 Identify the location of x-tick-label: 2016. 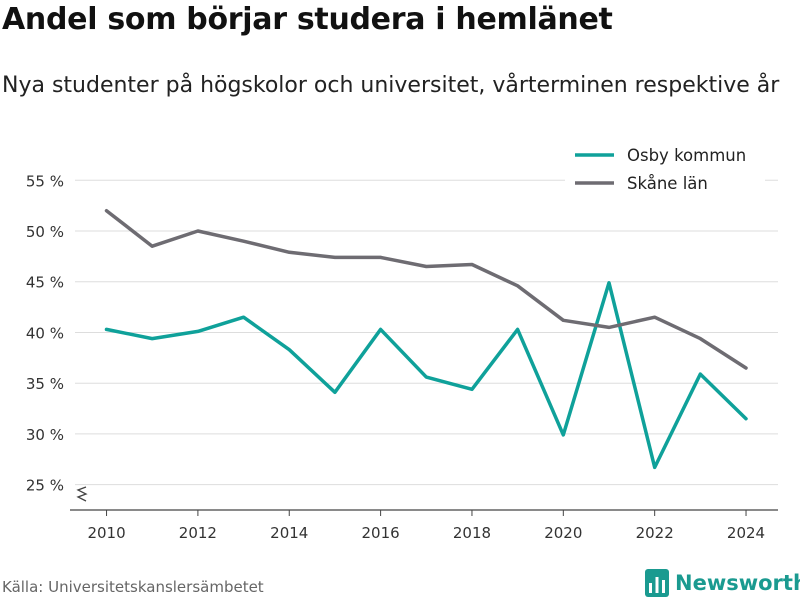
(381, 533).